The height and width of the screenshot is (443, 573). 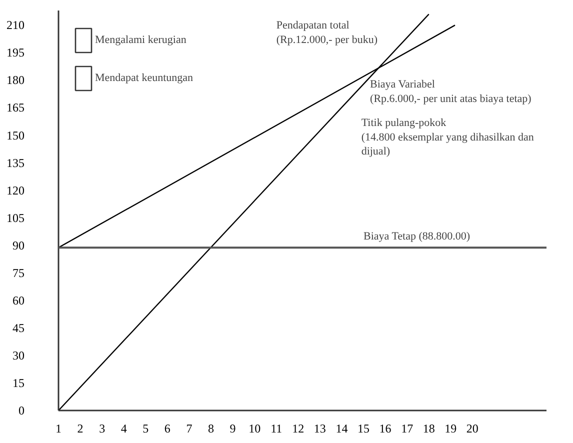 What do you see at coordinates (18, 273) in the screenshot?
I see `y-tick-label: 75` at bounding box center [18, 273].